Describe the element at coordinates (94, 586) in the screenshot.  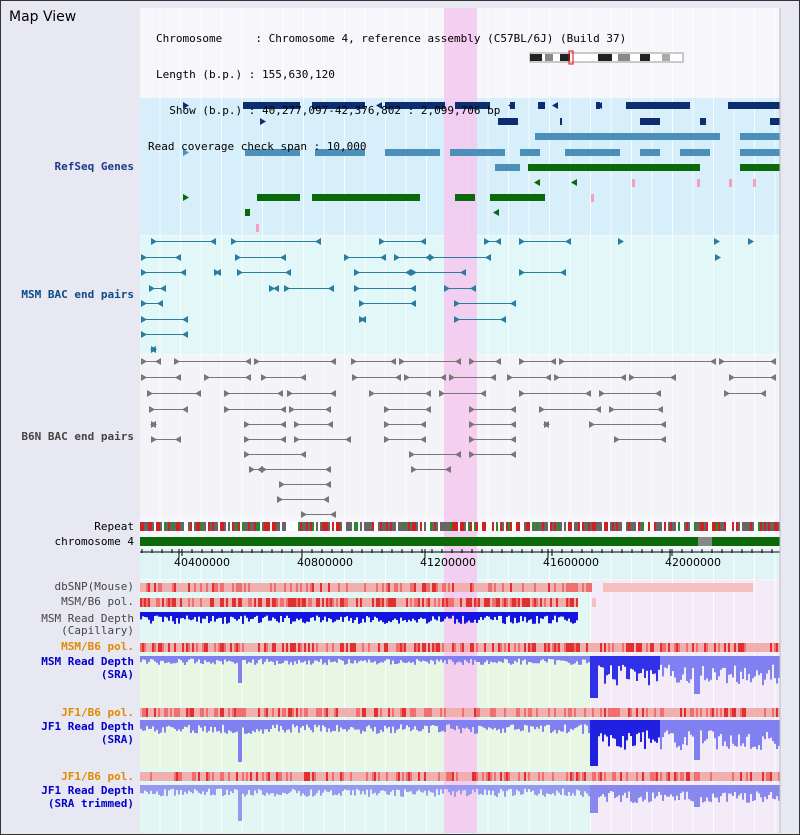
I see `track-label-dbsnp: dbSNP(Mouse)` at that location.